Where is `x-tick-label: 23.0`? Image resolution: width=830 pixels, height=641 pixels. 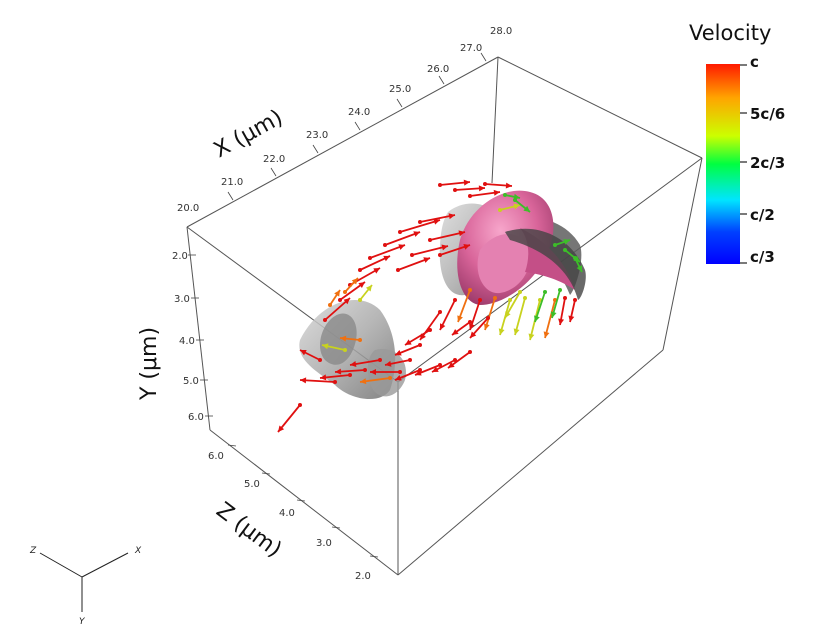 x-tick-label: 23.0 is located at coordinates (317, 135).